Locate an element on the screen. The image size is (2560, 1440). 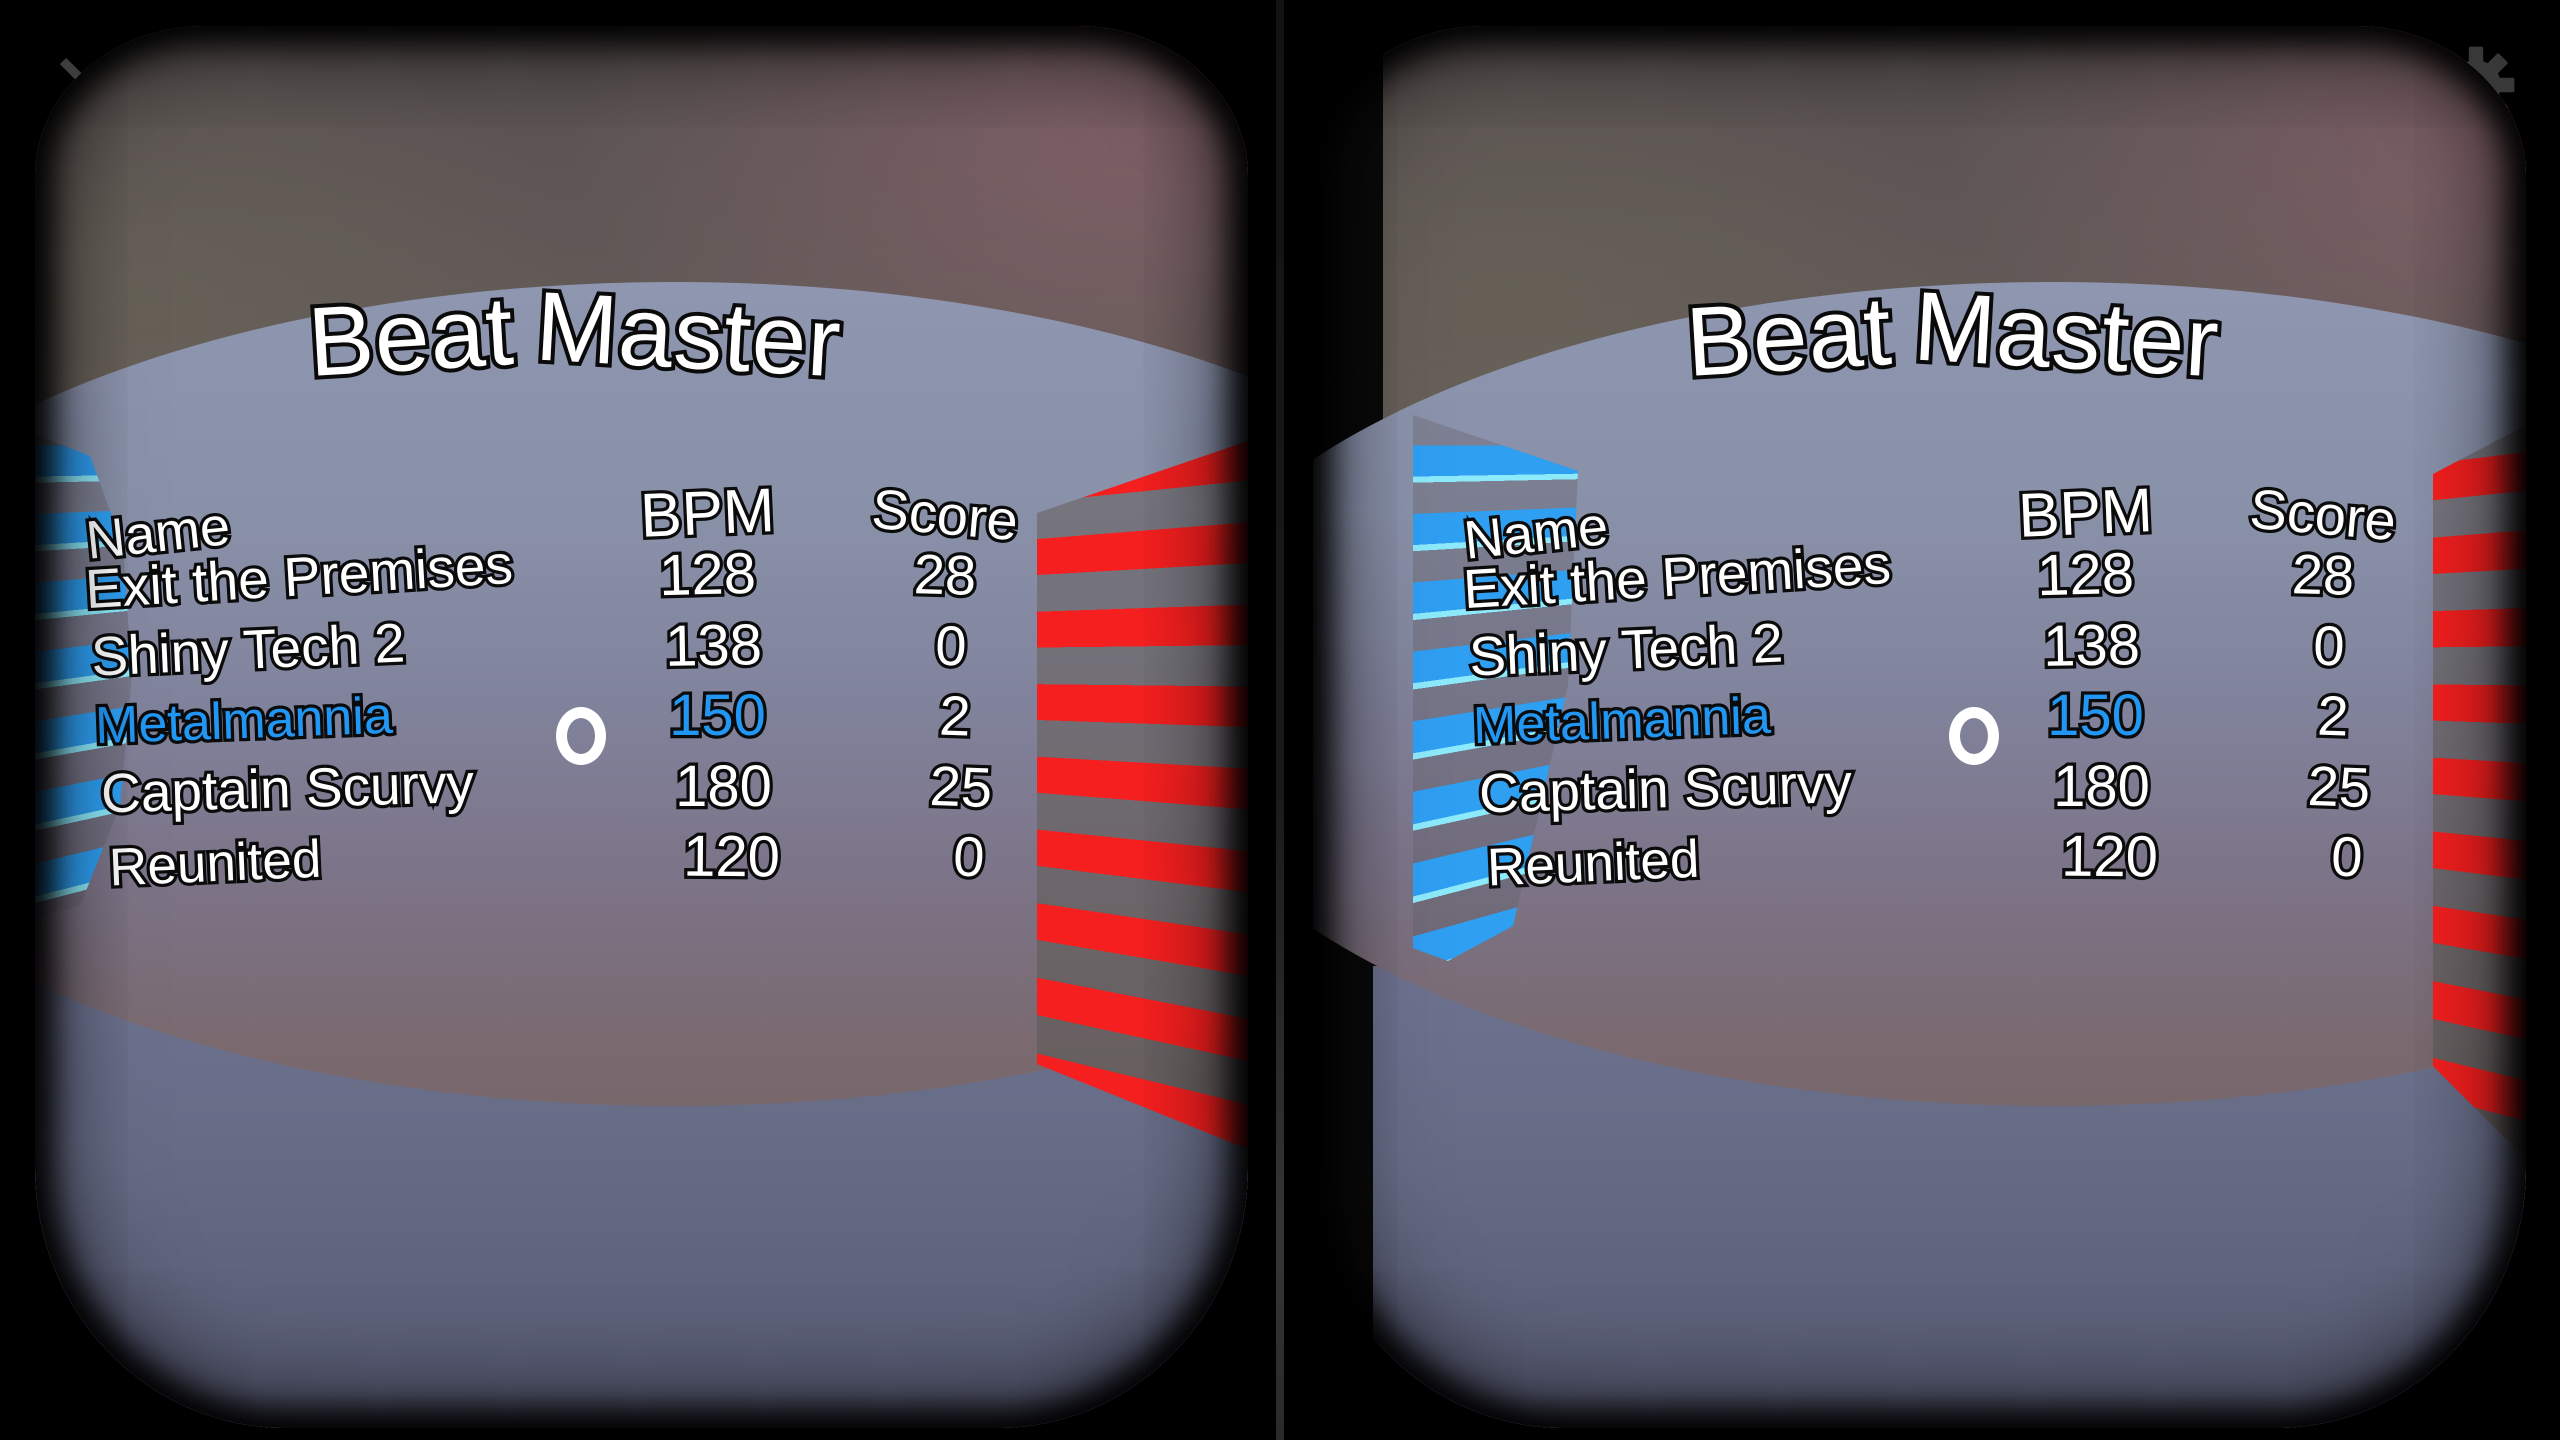
cardboard-divider is located at coordinates (1280, 720).